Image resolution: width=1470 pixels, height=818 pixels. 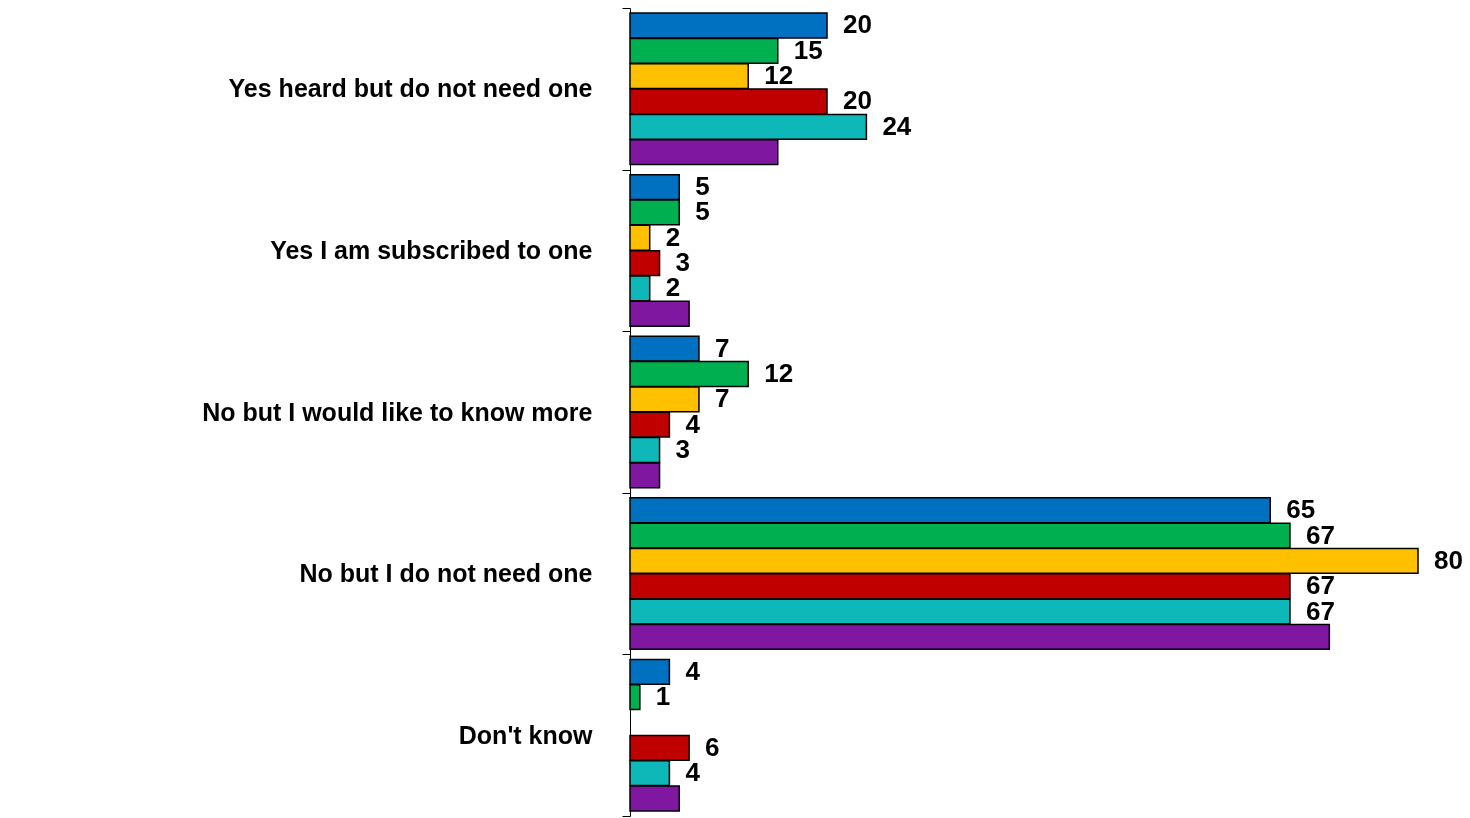 I want to click on data-label: 80, so click(x=1448, y=559).